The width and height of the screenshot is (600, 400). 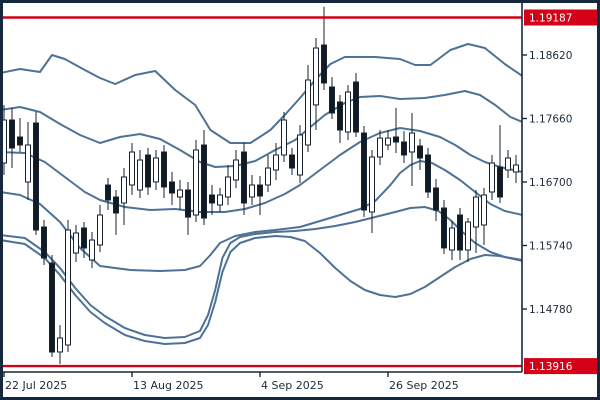 What do you see at coordinates (36, 385) in the screenshot?
I see `x-tick-label: 22 Jul 2025` at bounding box center [36, 385].